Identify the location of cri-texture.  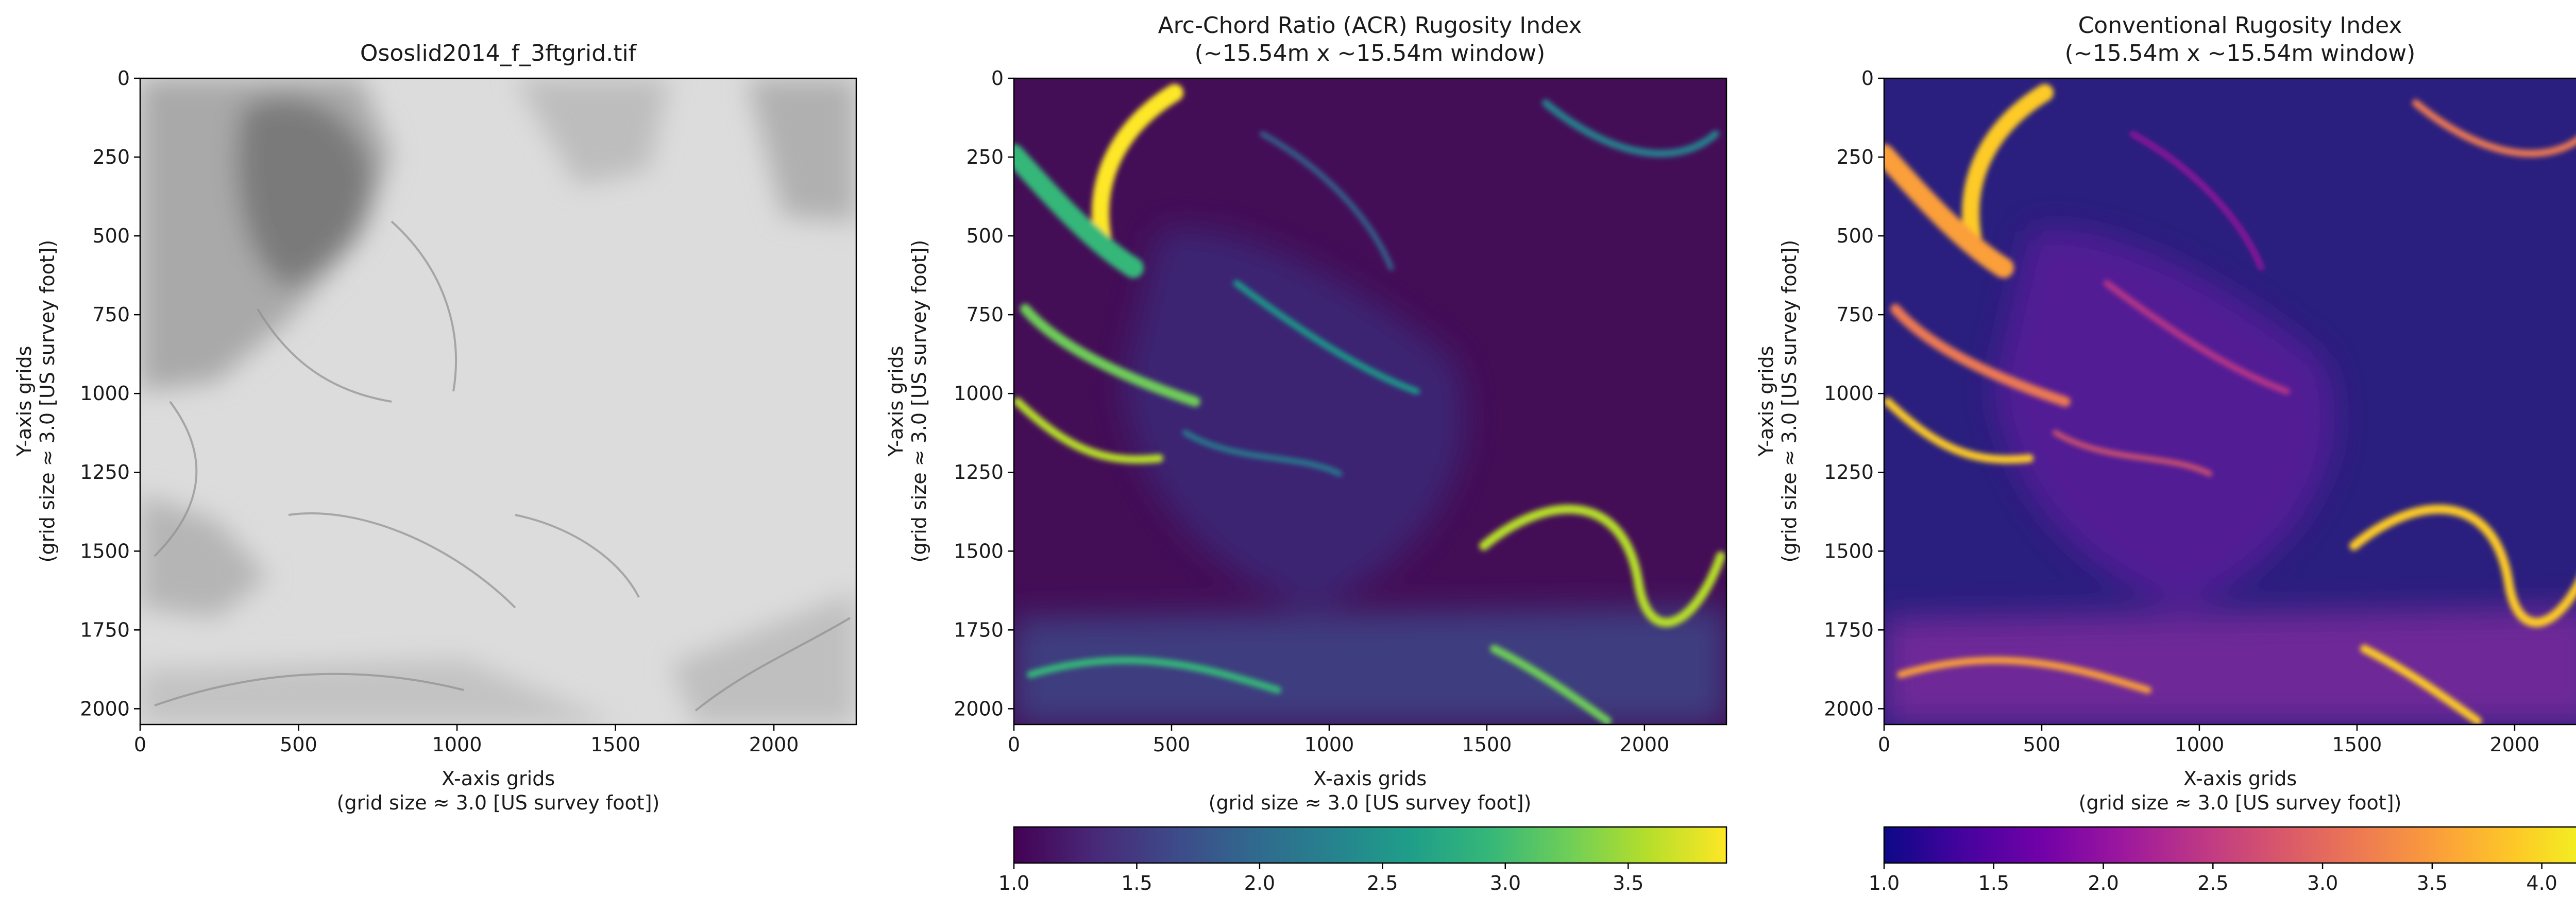
(2230, 477).